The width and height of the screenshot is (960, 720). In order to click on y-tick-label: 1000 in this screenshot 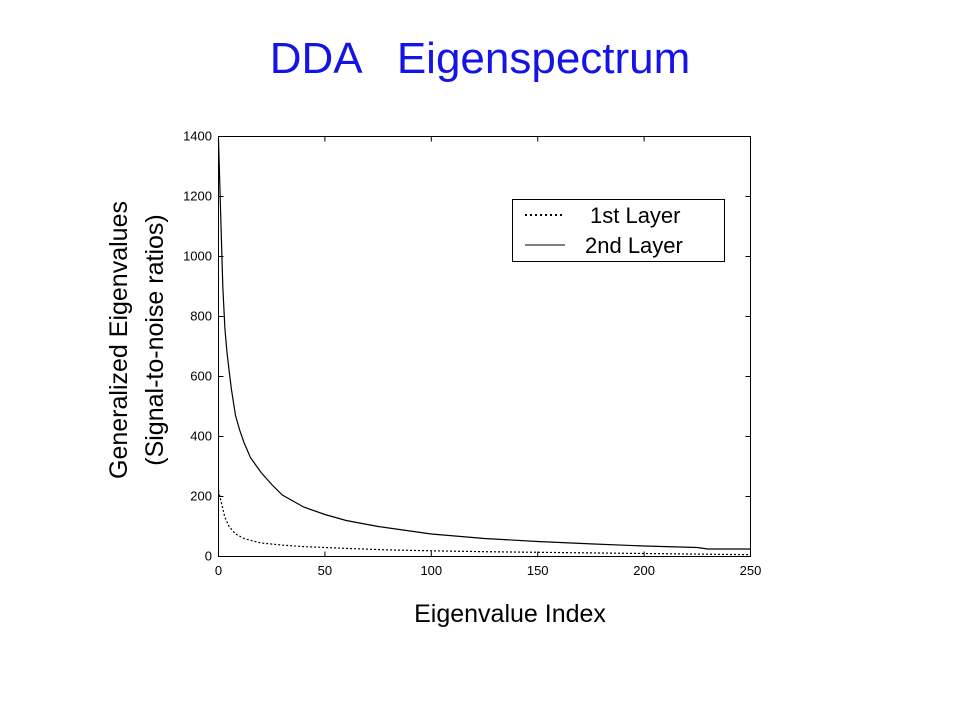, I will do `click(197, 256)`.